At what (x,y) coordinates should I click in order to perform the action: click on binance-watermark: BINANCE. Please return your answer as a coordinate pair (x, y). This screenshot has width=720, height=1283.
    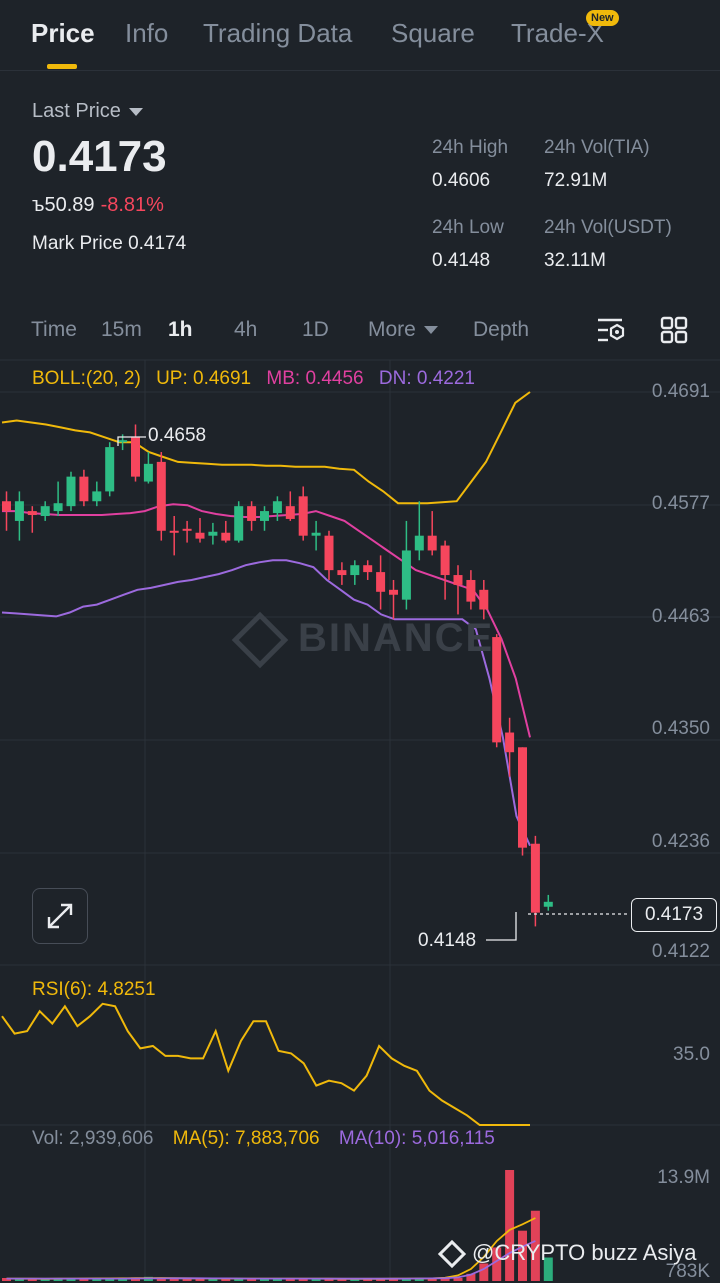
    Looking at the image, I should click on (363, 640).